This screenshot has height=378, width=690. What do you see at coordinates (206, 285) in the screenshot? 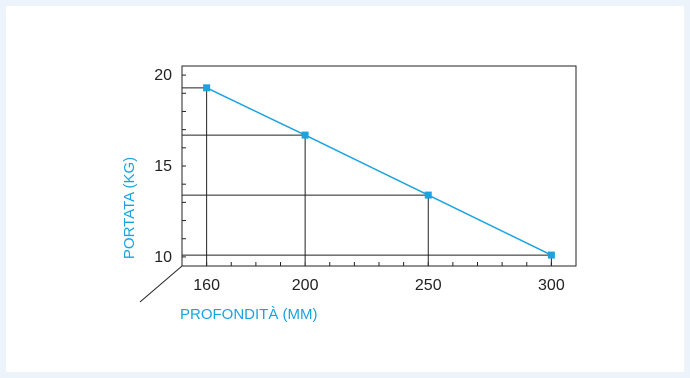
I see `x-tick-label: 160` at bounding box center [206, 285].